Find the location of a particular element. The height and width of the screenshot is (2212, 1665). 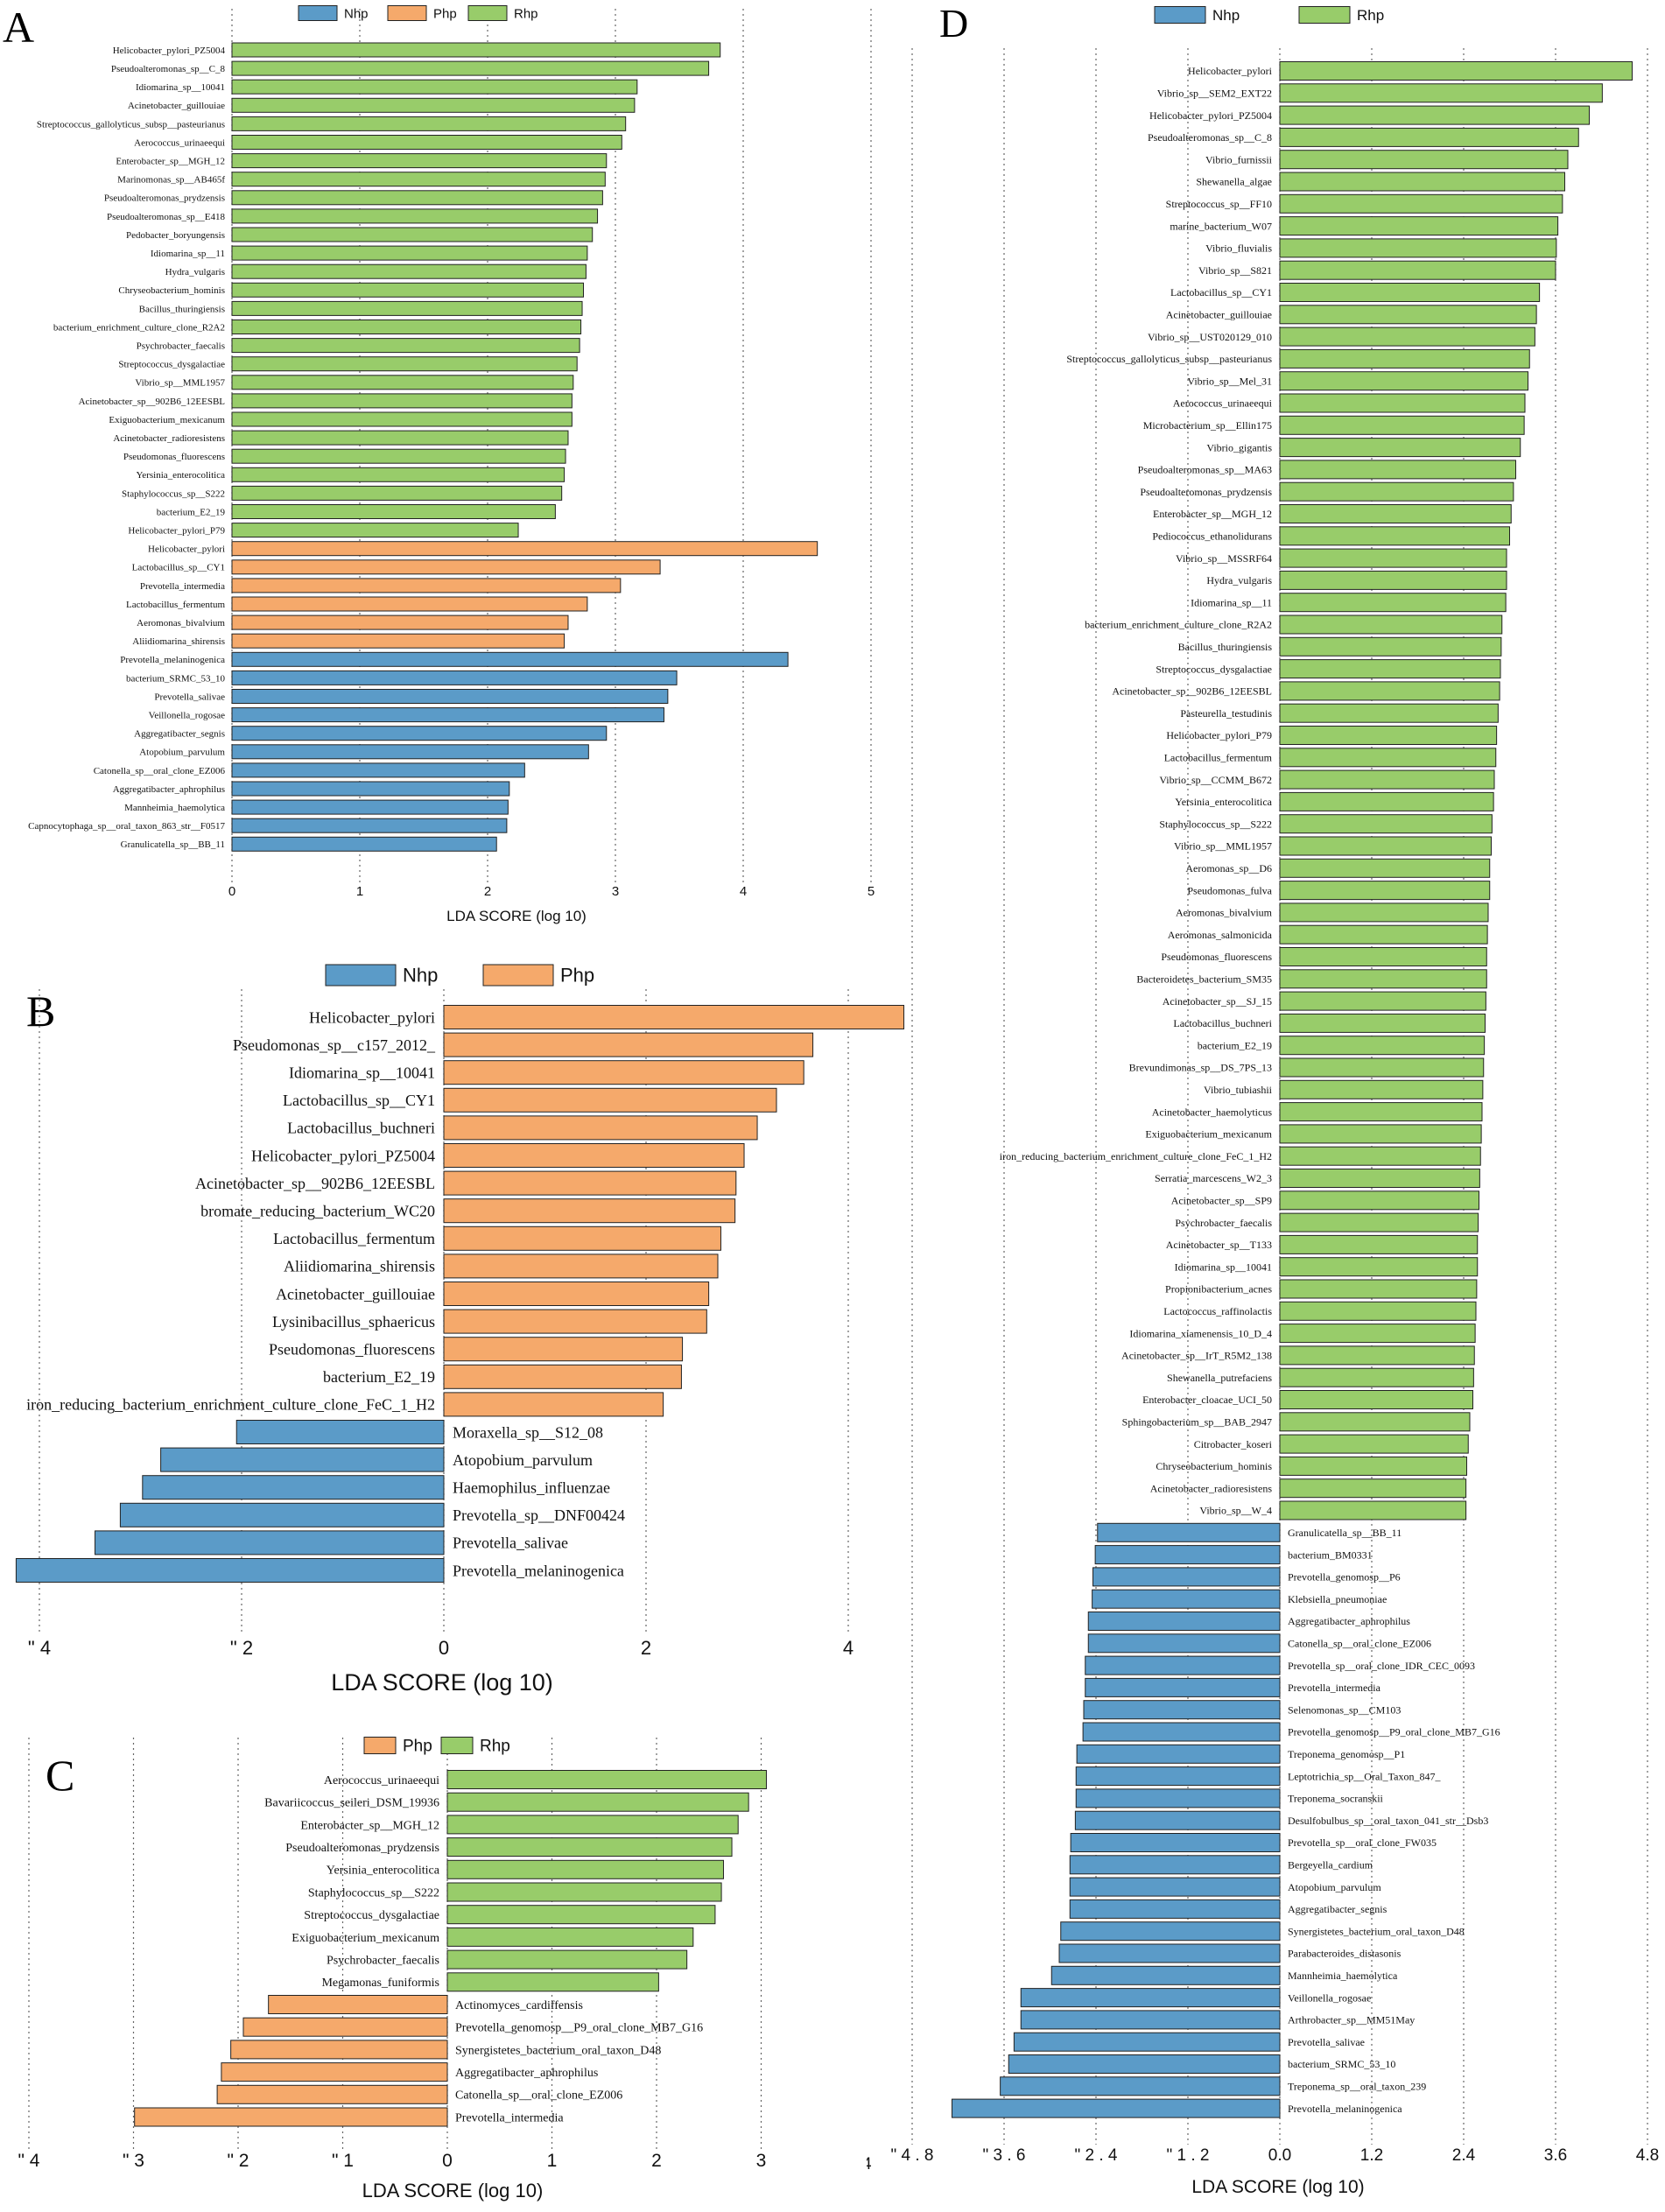

panel-a-bar-label: Pseudoalteromonas_sp__C_8 is located at coordinates (169, 69).